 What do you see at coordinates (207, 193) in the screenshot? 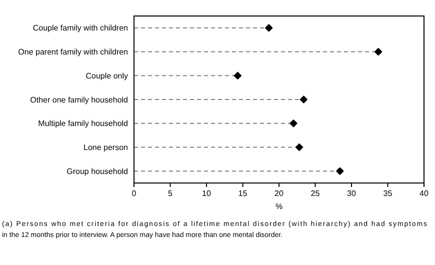
I see `x-tick-label: 10` at bounding box center [207, 193].